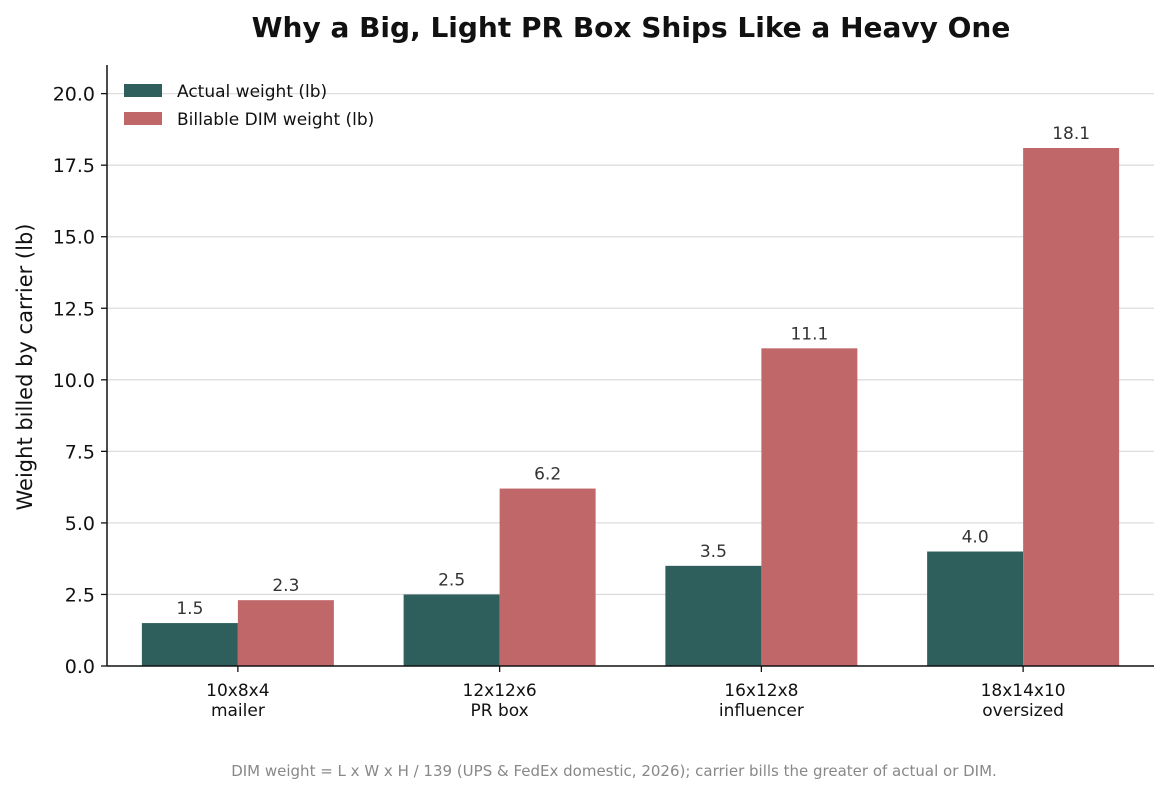  What do you see at coordinates (285, 586) in the screenshot?
I see `data-label: 2.3` at bounding box center [285, 586].